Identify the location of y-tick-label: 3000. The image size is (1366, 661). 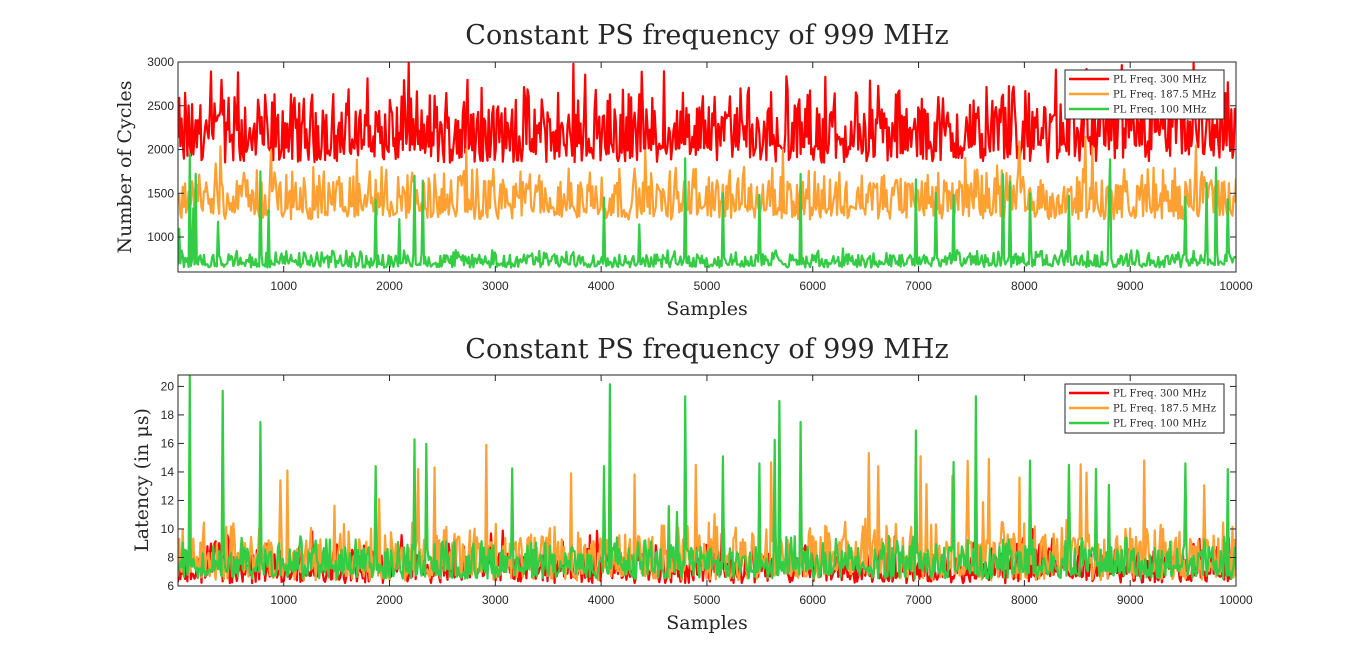
(160, 62).